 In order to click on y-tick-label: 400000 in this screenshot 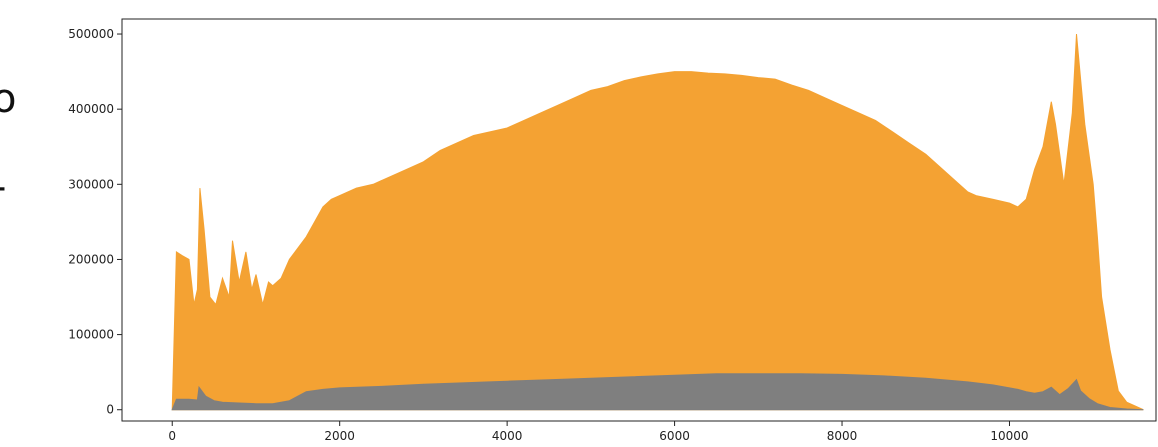, I will do `click(91, 109)`.